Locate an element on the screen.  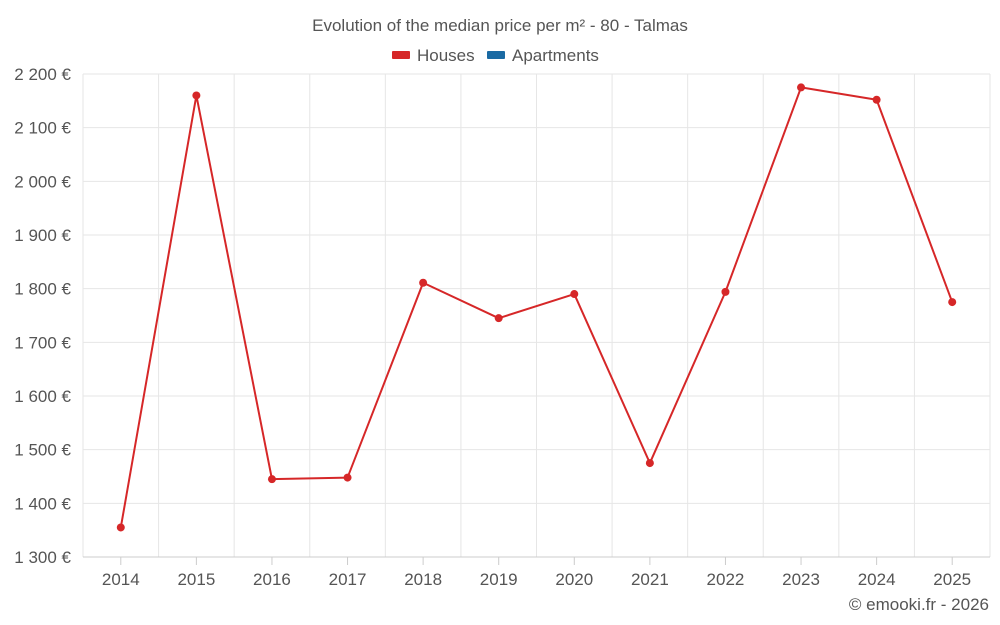
data-point-houses-2019 is located at coordinates (498, 318).